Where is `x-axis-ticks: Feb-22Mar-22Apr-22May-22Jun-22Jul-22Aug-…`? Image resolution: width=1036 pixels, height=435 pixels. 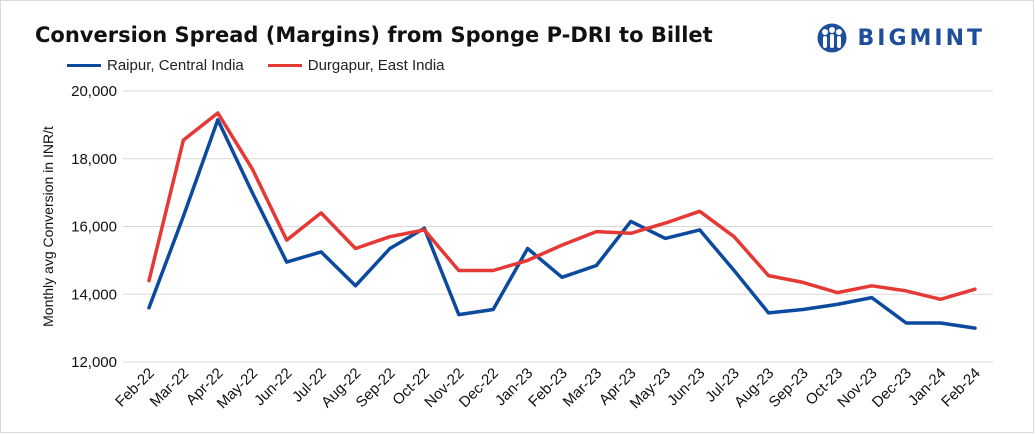
x-axis-ticks: Feb-22Mar-22Apr-22May-22Jun-22Jul-22Aug-… is located at coordinates (548, 388).